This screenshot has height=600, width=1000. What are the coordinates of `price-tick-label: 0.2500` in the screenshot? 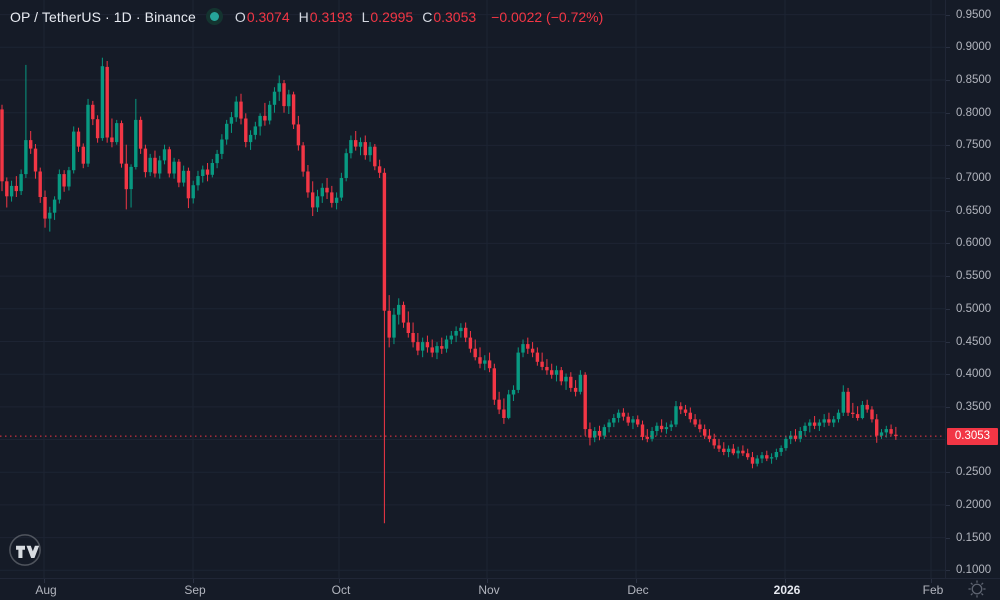 It's located at (974, 472).